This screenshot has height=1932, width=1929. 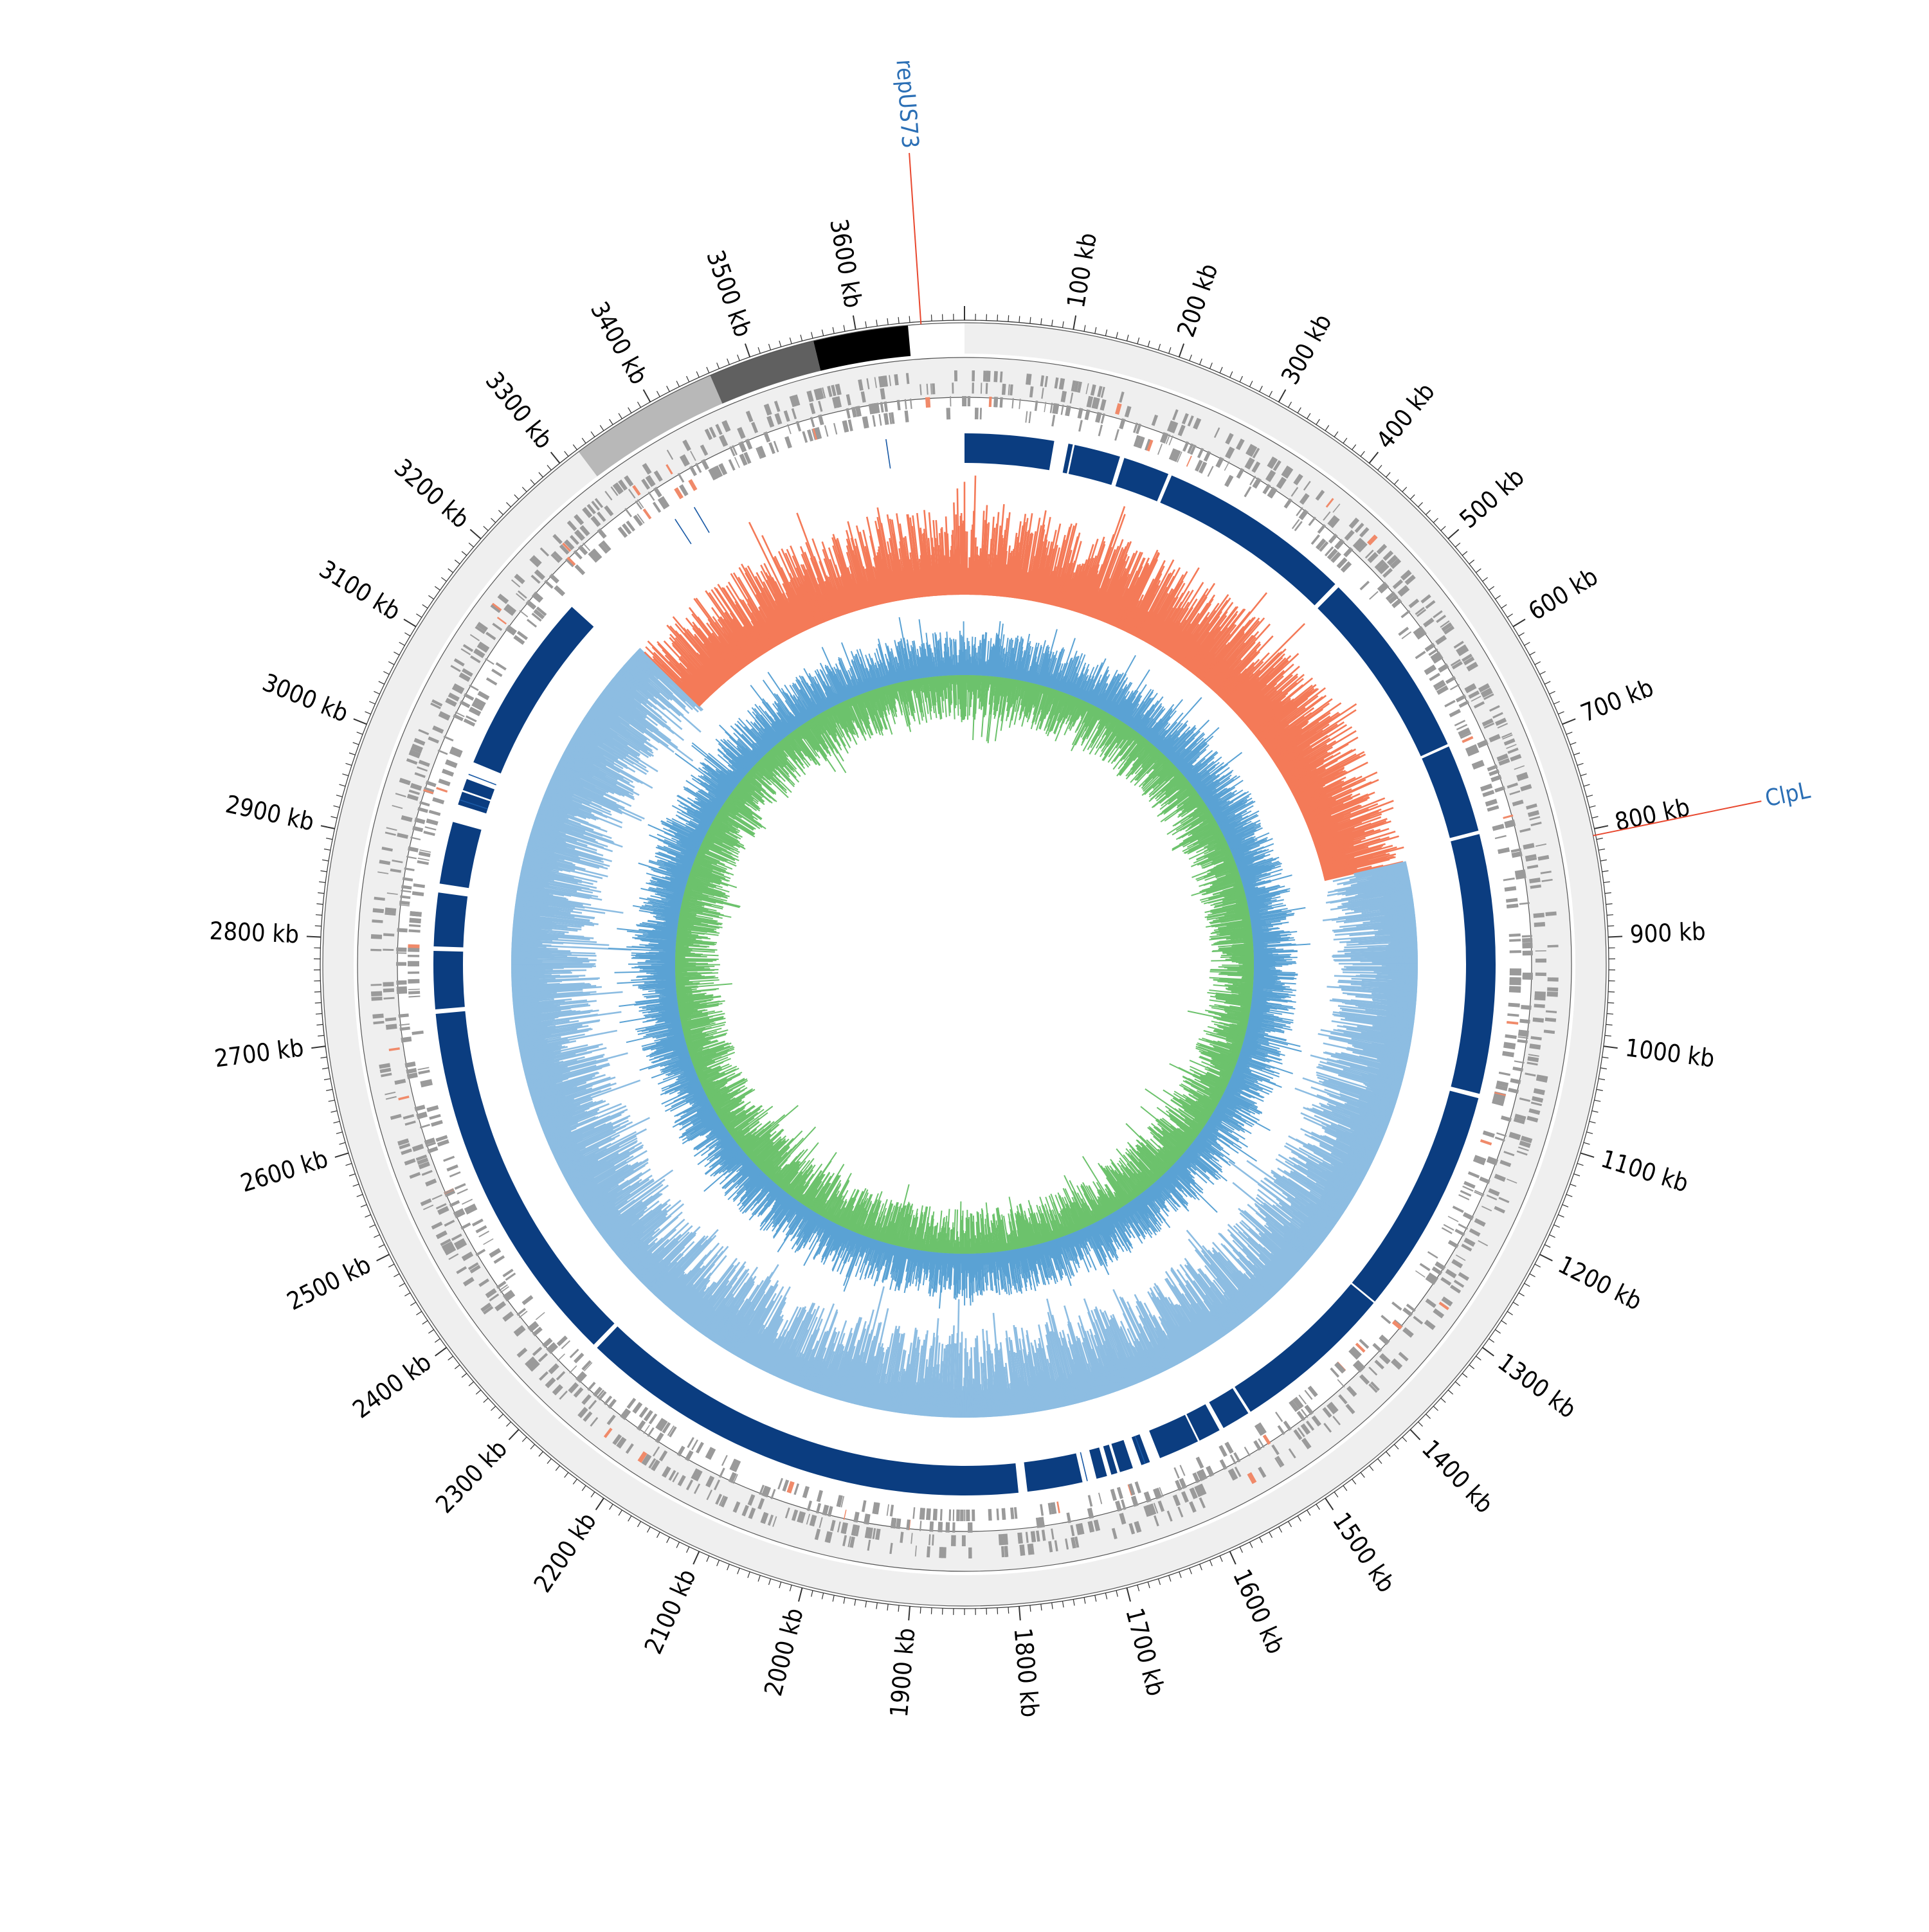 What do you see at coordinates (554, 960) in the screenshot?
I see `gc-content-bar` at bounding box center [554, 960].